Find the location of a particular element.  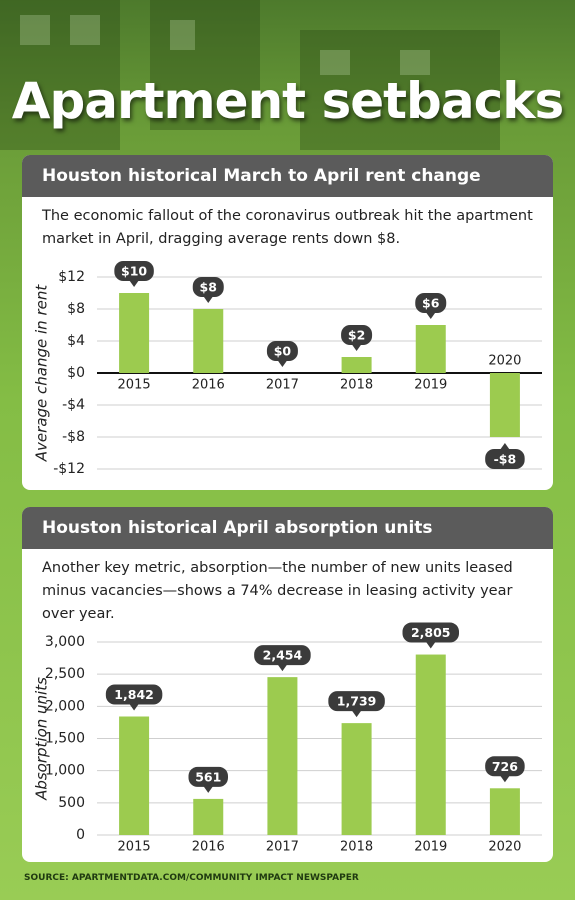

y-tick-label: -$8 is located at coordinates (73, 437).